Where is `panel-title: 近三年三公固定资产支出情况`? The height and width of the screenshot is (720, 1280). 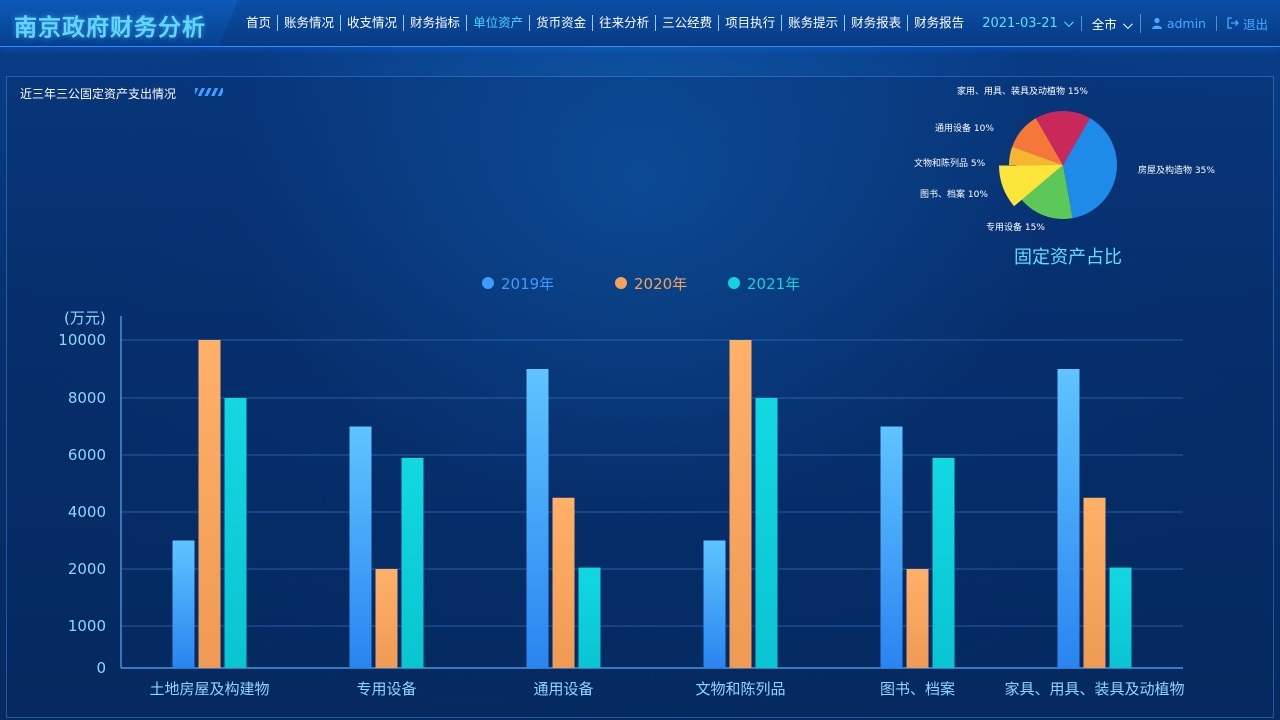
panel-title: 近三年三公固定资产支出情况 is located at coordinates (98, 94).